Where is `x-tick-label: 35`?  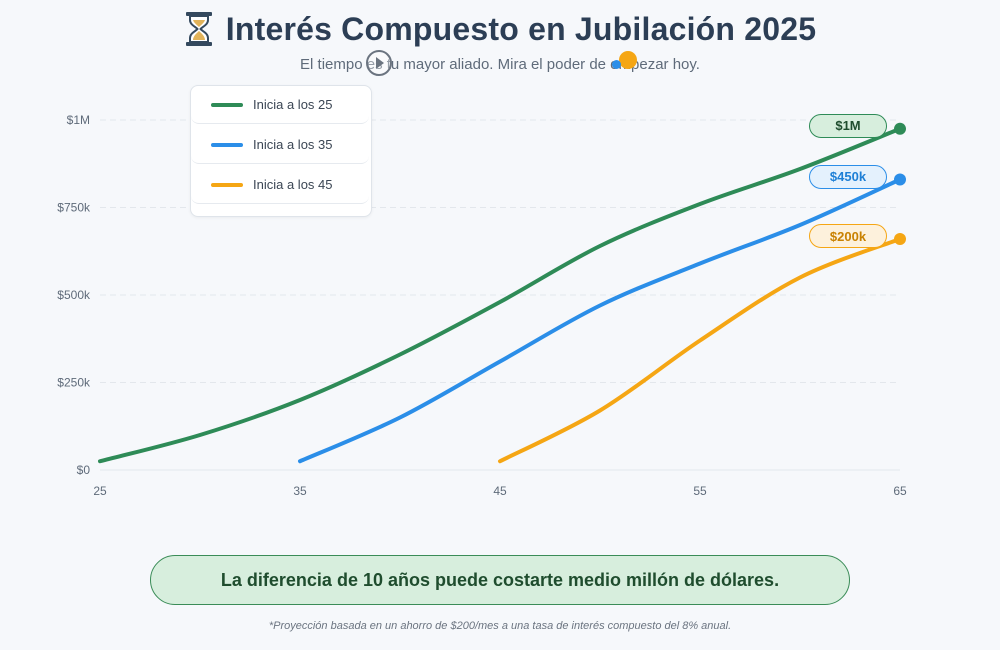
x-tick-label: 35 is located at coordinates (300, 491).